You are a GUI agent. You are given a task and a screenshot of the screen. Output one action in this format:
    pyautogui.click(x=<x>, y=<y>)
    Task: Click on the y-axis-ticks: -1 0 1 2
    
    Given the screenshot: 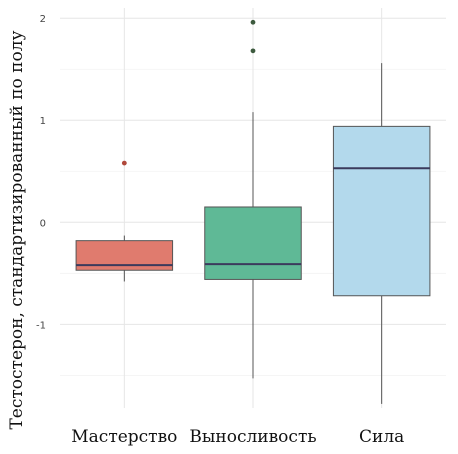 What is the action you would take?
    pyautogui.click(x=41, y=172)
    